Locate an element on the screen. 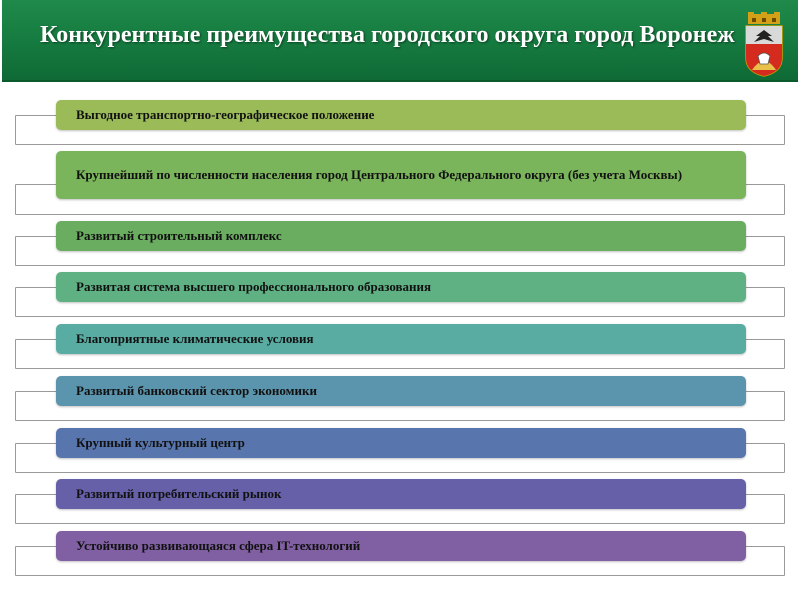  item-label: Развитый банковский сектор экономики is located at coordinates (196, 390).